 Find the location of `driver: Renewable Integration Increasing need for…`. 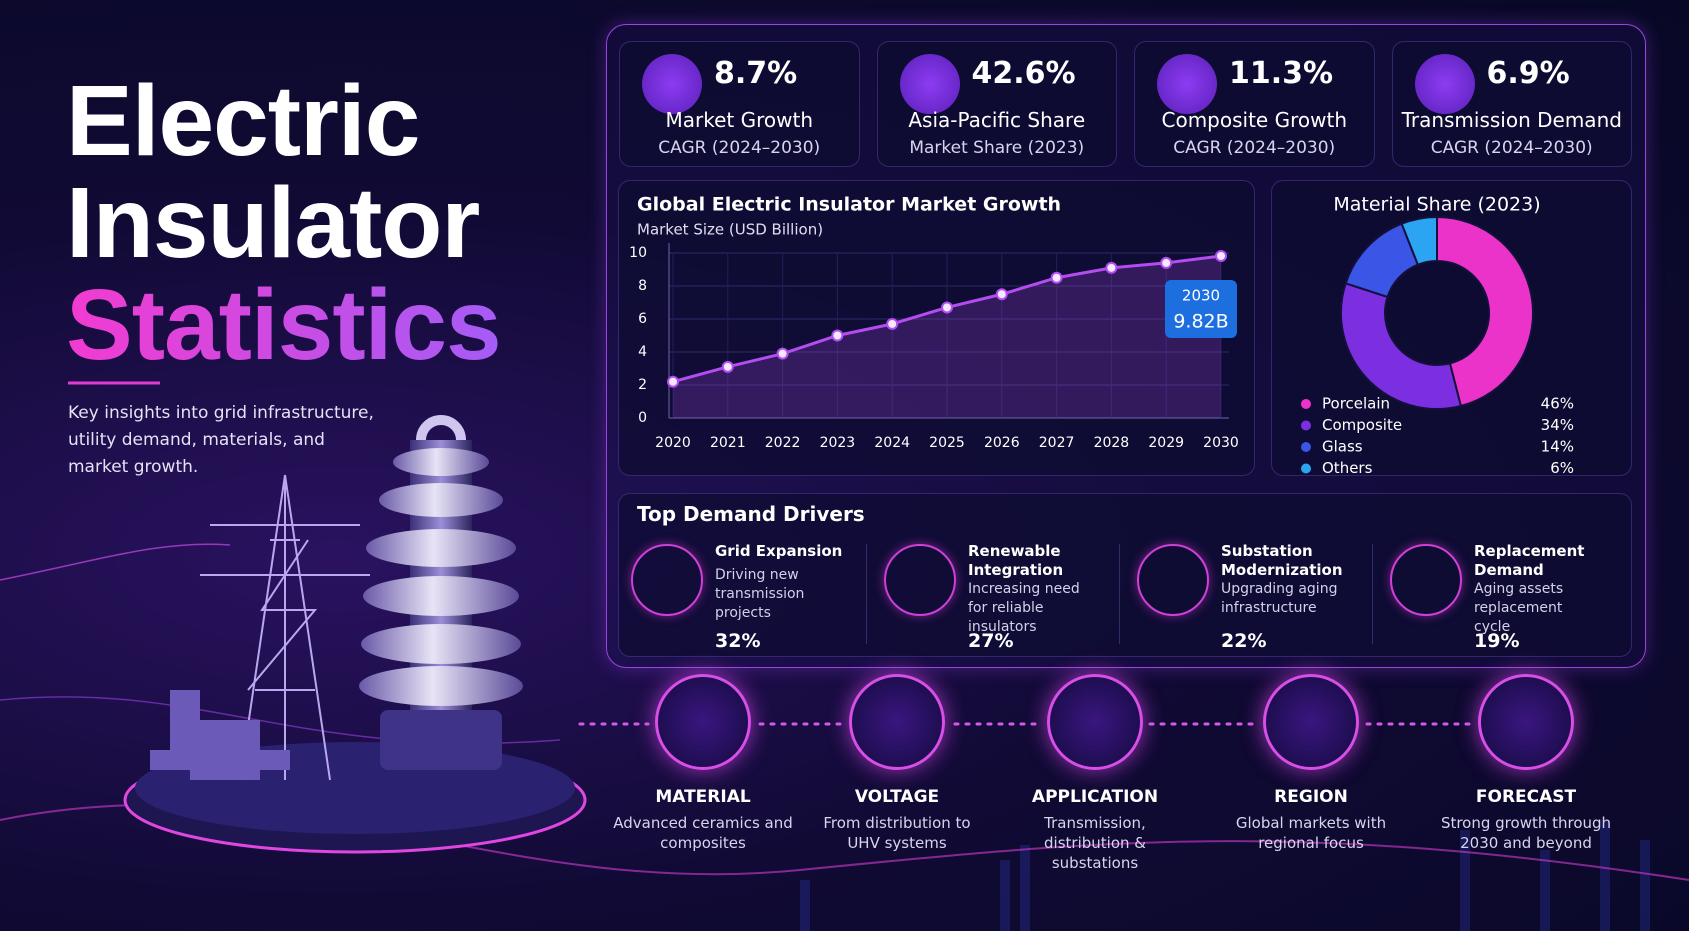

driver: Renewable Integration Increasing need for… is located at coordinates (994, 593).